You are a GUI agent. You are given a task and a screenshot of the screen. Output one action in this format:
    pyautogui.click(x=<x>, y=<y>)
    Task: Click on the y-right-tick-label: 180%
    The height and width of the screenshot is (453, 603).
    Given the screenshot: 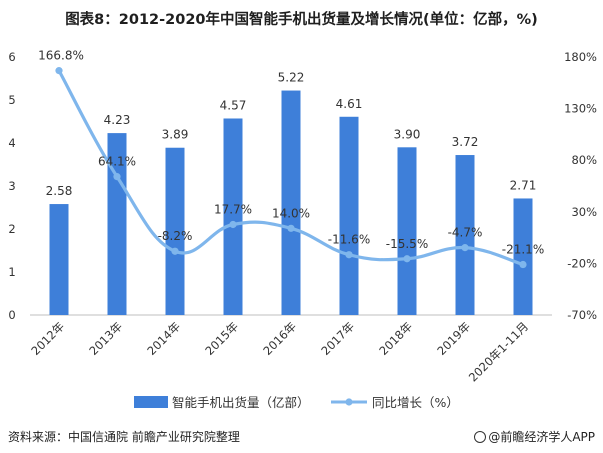 What is the action you would take?
    pyautogui.click(x=580, y=57)
    